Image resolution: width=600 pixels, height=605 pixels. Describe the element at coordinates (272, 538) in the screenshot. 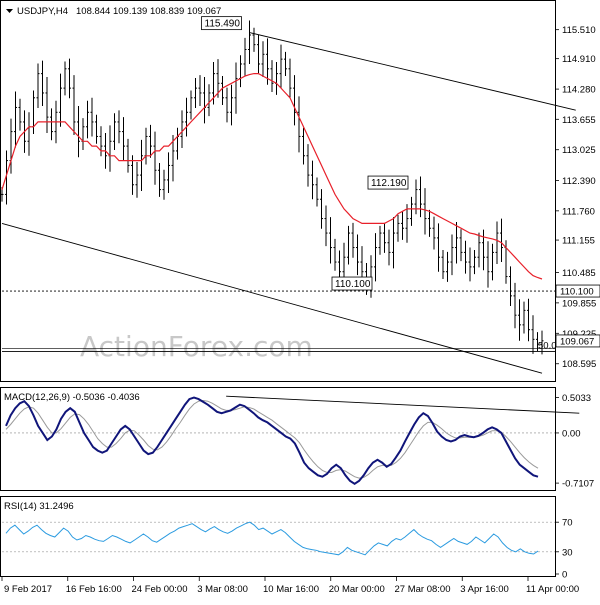

I see `rsi-line` at that location.